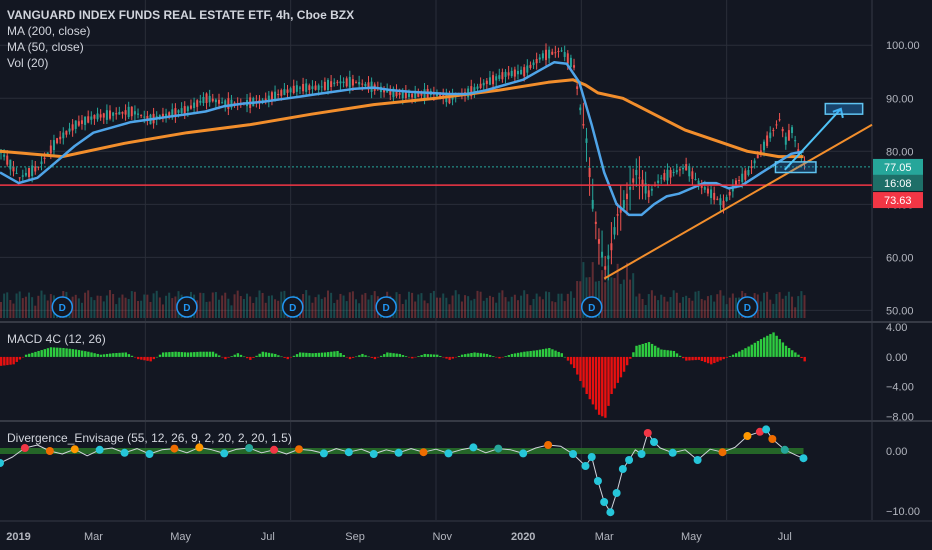 The height and width of the screenshot is (550, 932). What do you see at coordinates (186, 308) in the screenshot?
I see `dividend-marker-label: D` at bounding box center [186, 308].